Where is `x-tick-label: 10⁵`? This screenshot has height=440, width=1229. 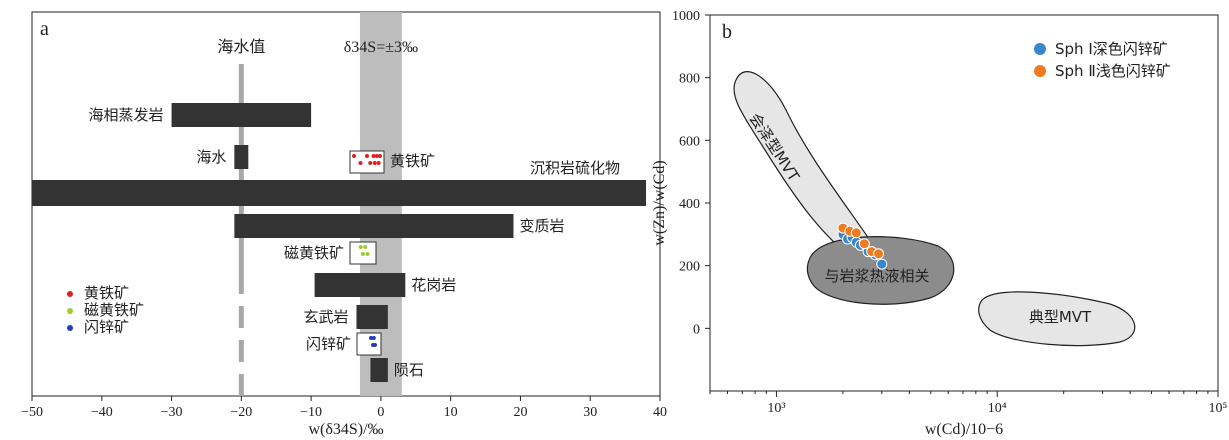
x-tick-label: 10⁵ is located at coordinates (1218, 408).